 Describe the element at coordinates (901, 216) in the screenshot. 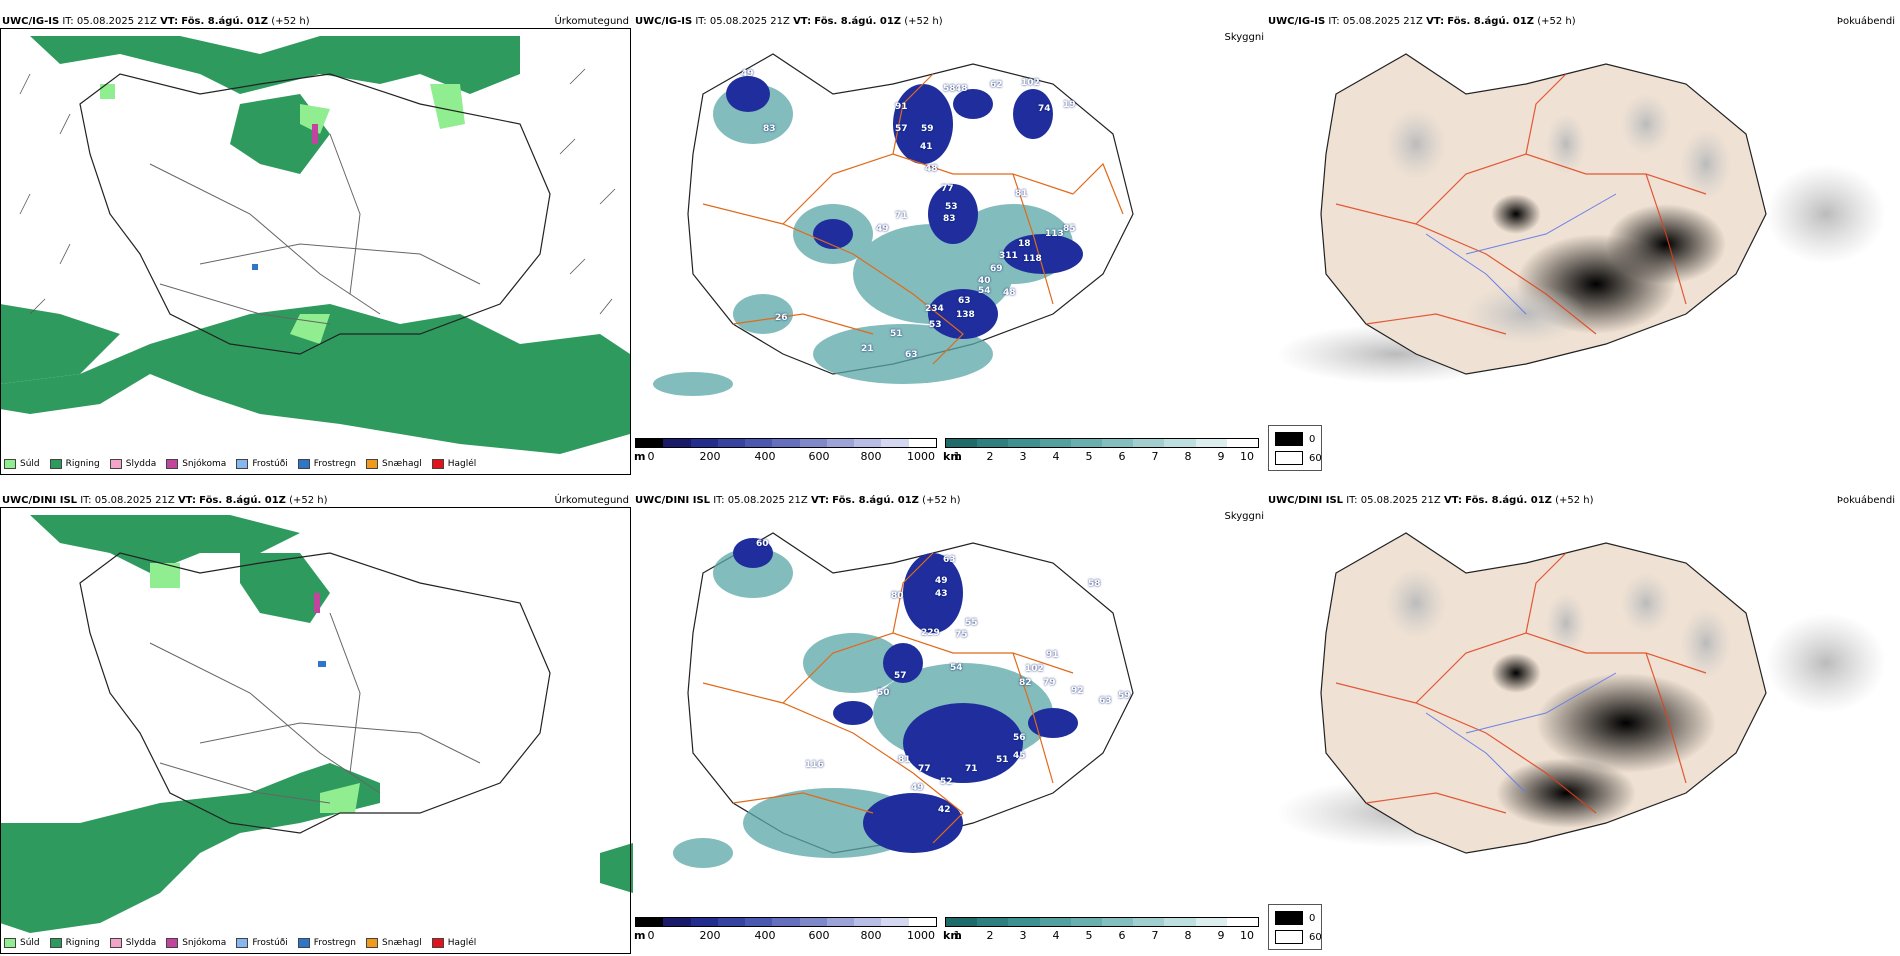

I see `visibility-value: 71` at that location.